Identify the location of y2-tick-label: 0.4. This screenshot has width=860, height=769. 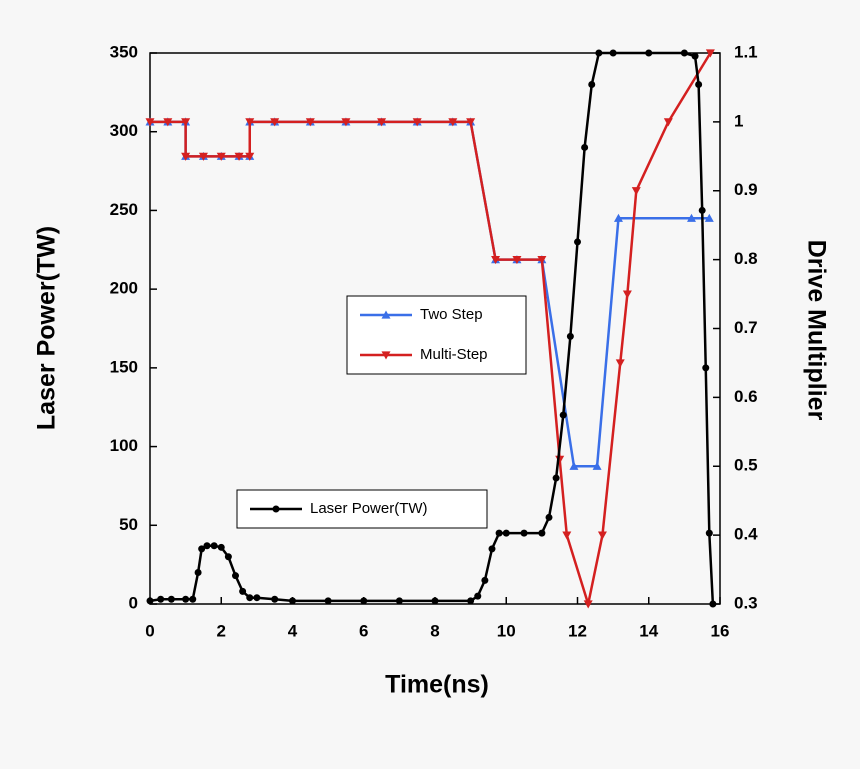
(746, 534).